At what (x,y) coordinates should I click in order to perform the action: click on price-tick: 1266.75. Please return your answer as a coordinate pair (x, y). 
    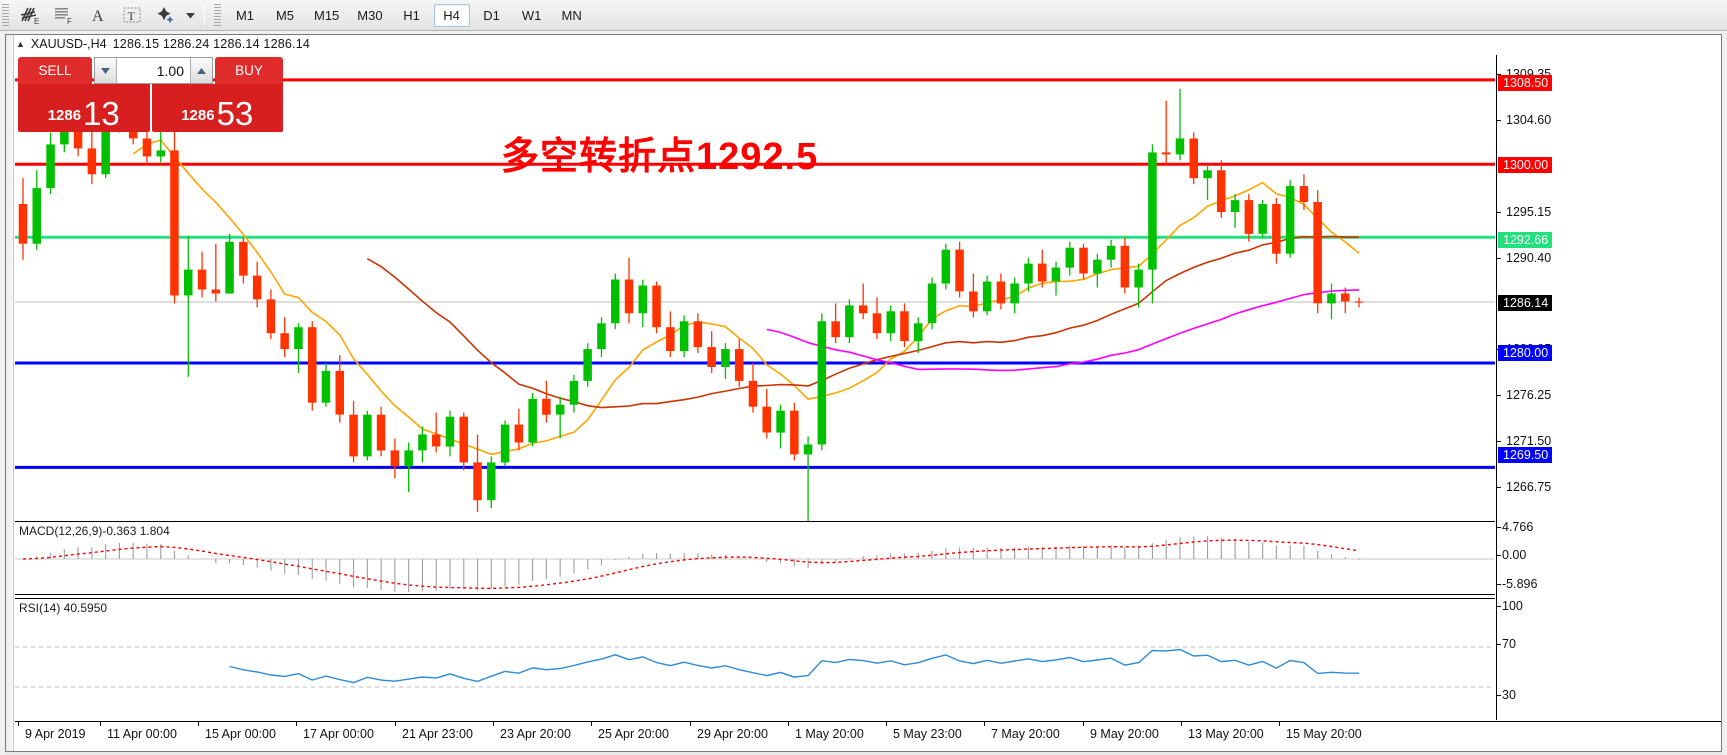
    Looking at the image, I should click on (1524, 487).